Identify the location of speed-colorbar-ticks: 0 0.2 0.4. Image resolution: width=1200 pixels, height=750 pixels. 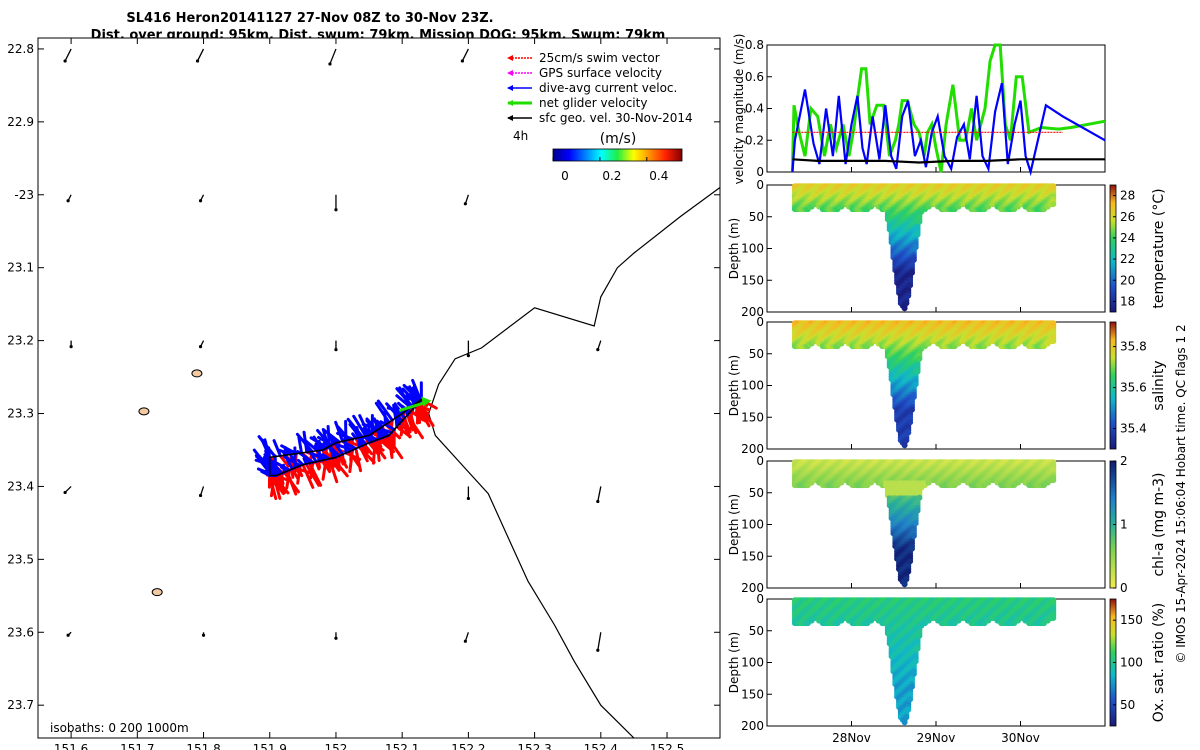
(610, 170).